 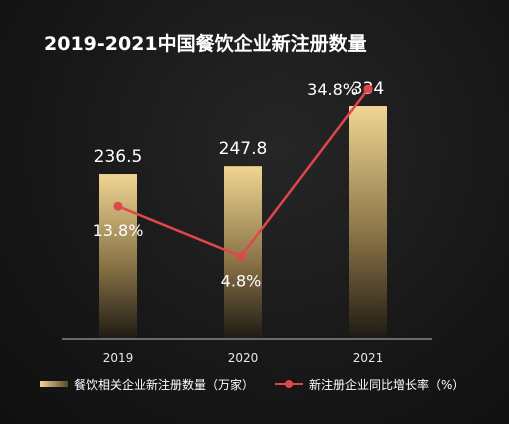 I want to click on x-tick-label-2020: 2020, so click(x=243, y=358).